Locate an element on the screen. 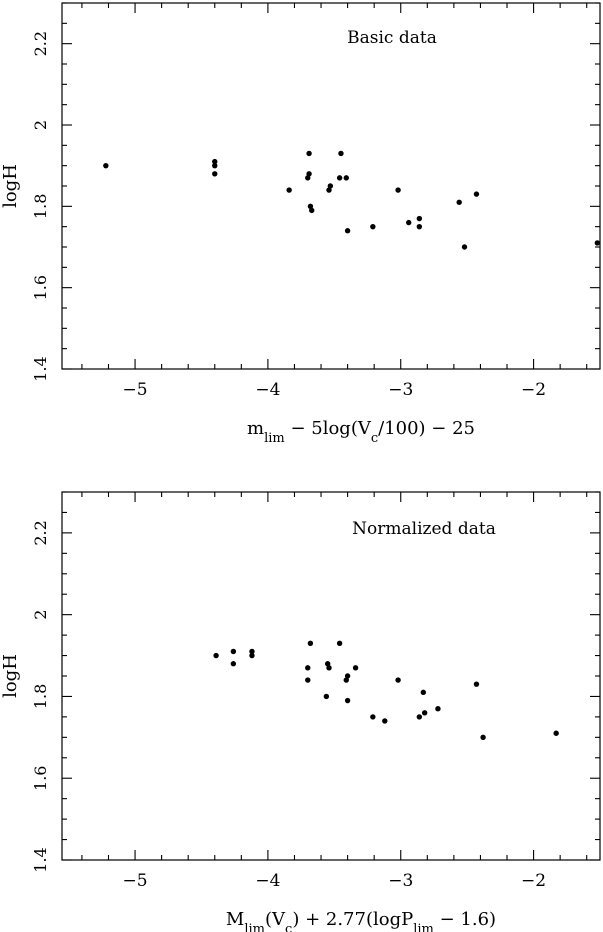 Image resolution: width=603 pixels, height=932 pixels. x-axis-label: mlim − 5log(Vc/100) − 25 is located at coordinates (361, 432).